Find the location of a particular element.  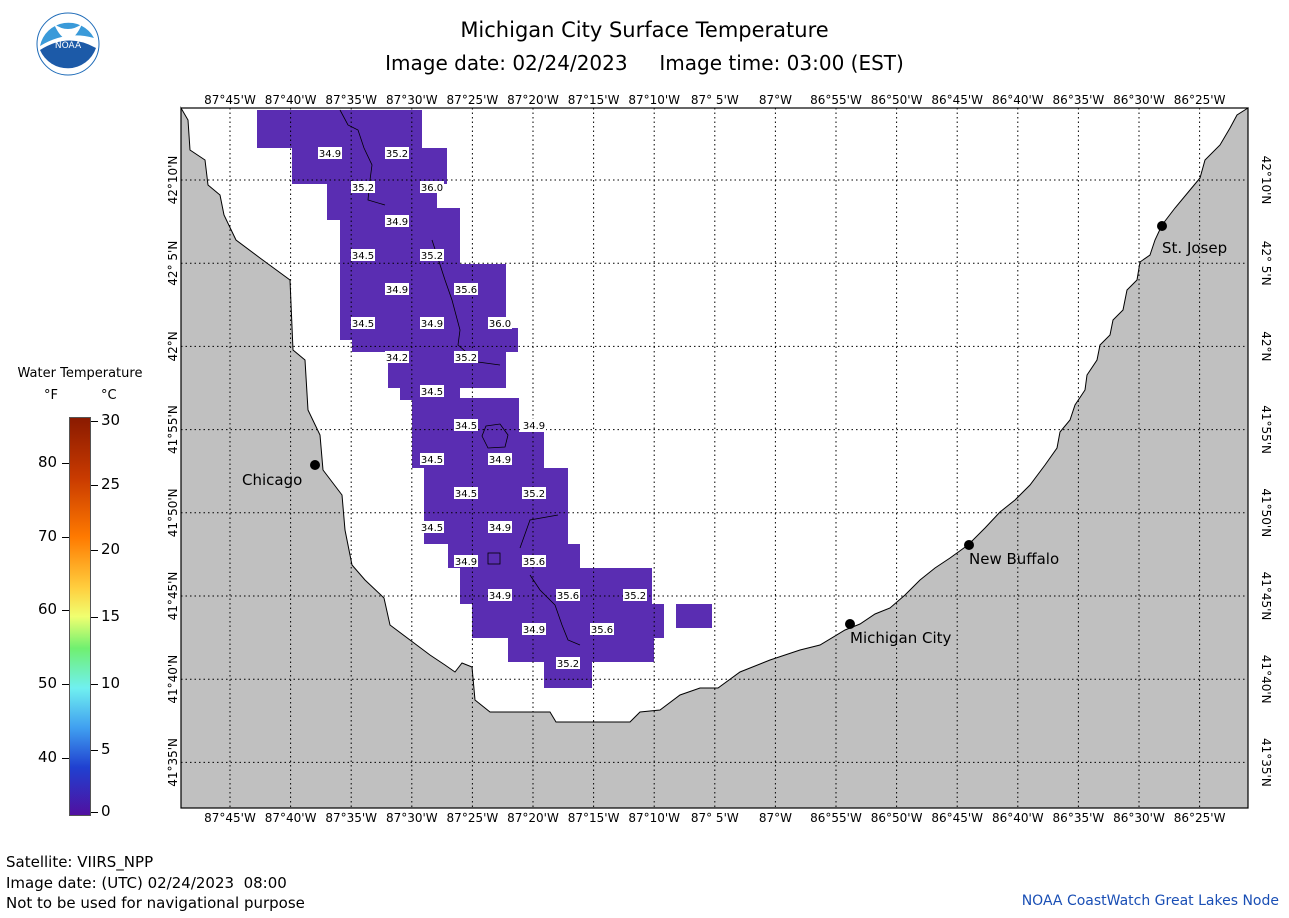

legend-f-tick: 60 is located at coordinates (48, 609).